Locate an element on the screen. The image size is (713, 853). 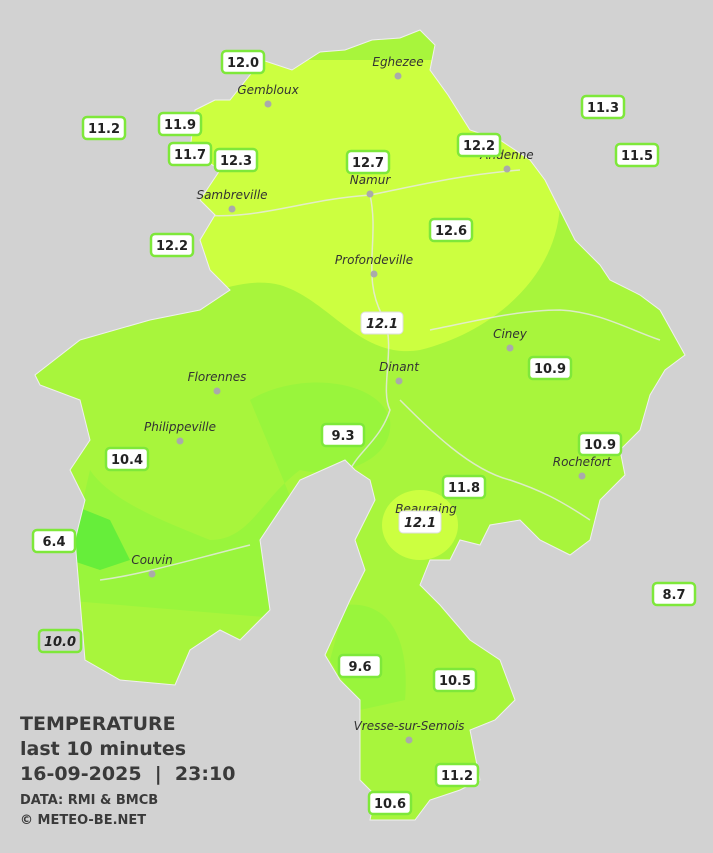
town: Vresse-sur-Semois is located at coordinates (409, 731).